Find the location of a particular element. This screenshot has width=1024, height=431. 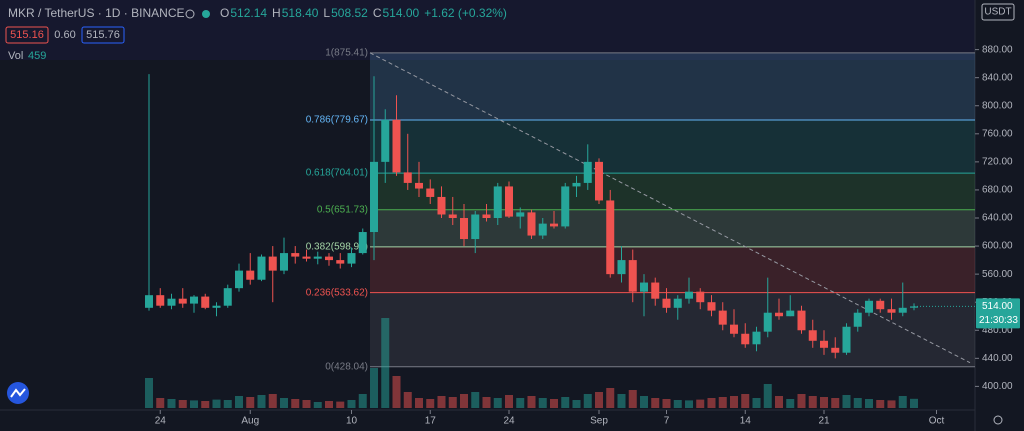

vol-label: Vol is located at coordinates (15, 56).